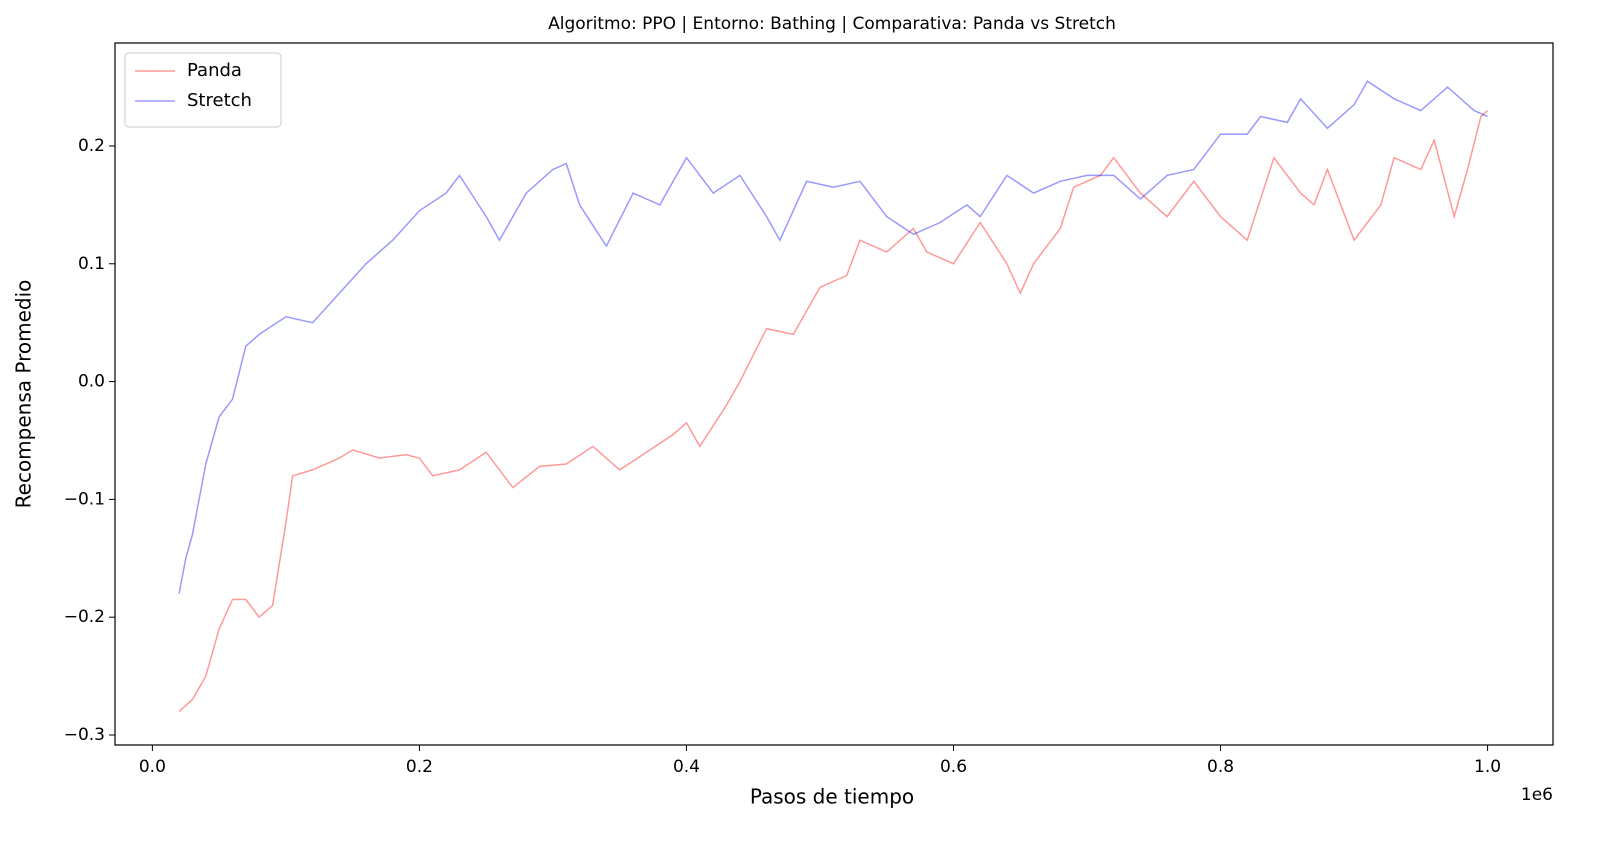 This screenshot has width=1622, height=858. What do you see at coordinates (84, 499) in the screenshot?
I see `y-tick-label: −0.1` at bounding box center [84, 499].